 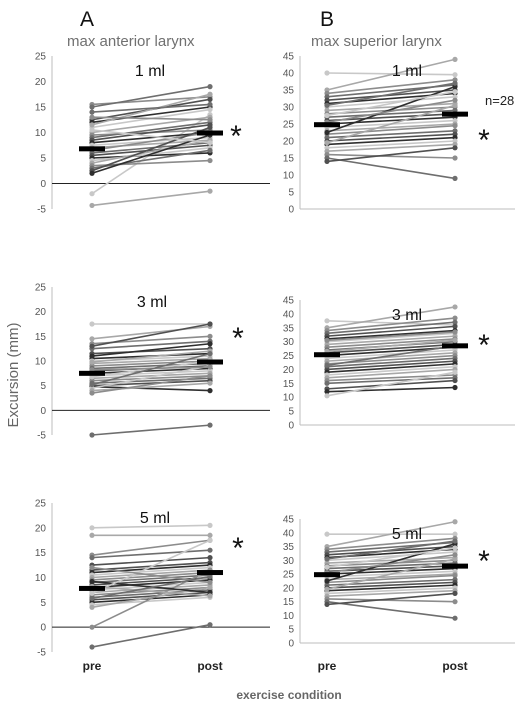 What do you see at coordinates (376, 41) in the screenshot?
I see `panel-title-b: max superior larynx` at bounding box center [376, 41].